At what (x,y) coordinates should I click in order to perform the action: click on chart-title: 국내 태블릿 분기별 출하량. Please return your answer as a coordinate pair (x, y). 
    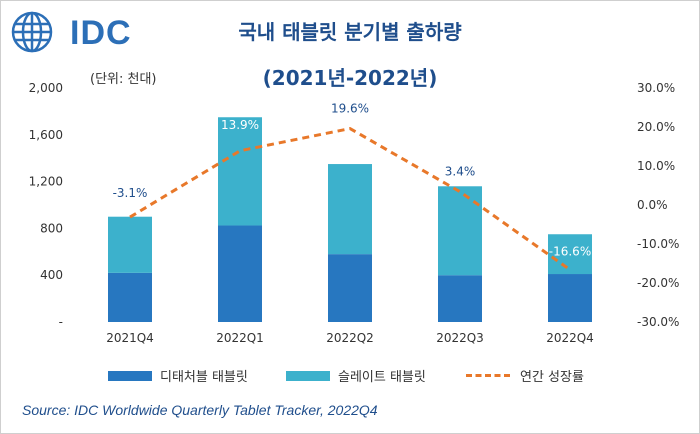
    Looking at the image, I should click on (350, 32).